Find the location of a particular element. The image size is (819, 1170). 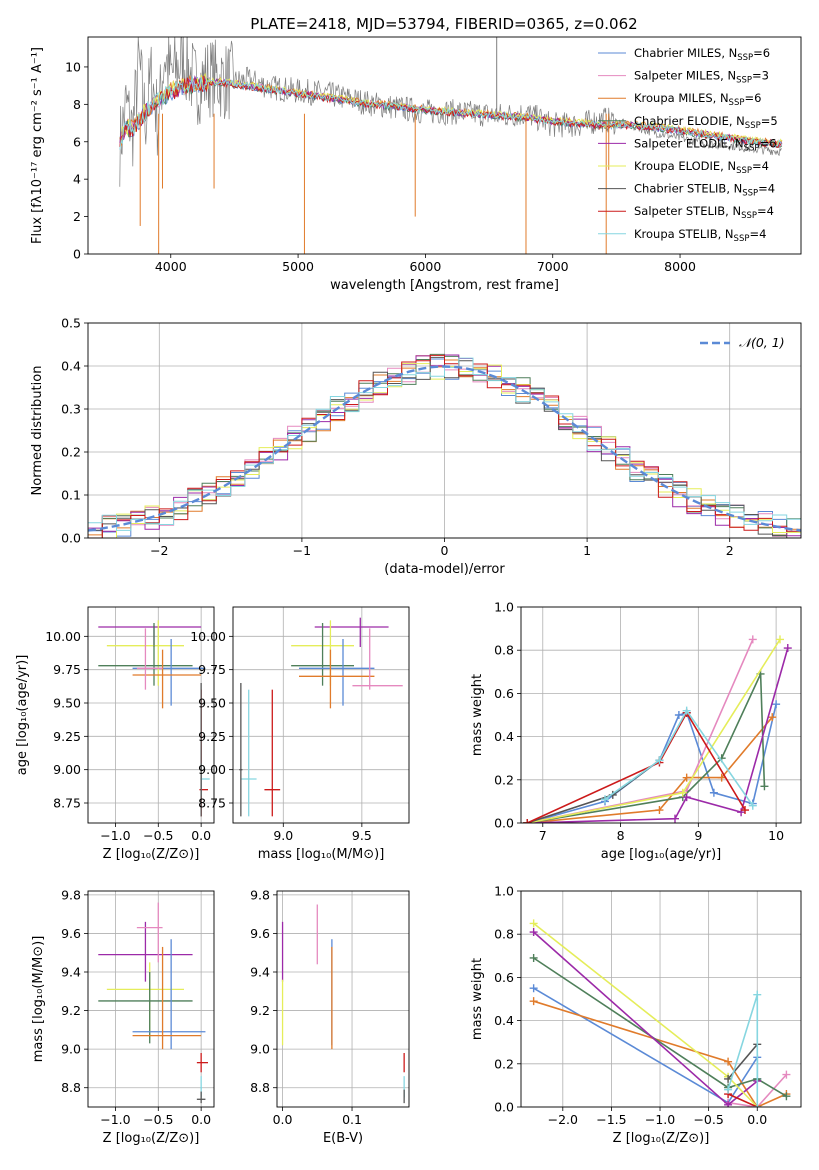

y-axis-label: mass [log₁₀(M/M⊙)] is located at coordinates (38, 999).